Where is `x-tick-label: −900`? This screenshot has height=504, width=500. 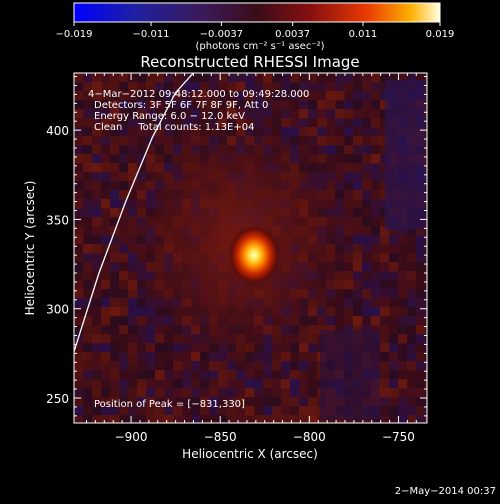 x-tick-label: −900 is located at coordinates (131, 437).